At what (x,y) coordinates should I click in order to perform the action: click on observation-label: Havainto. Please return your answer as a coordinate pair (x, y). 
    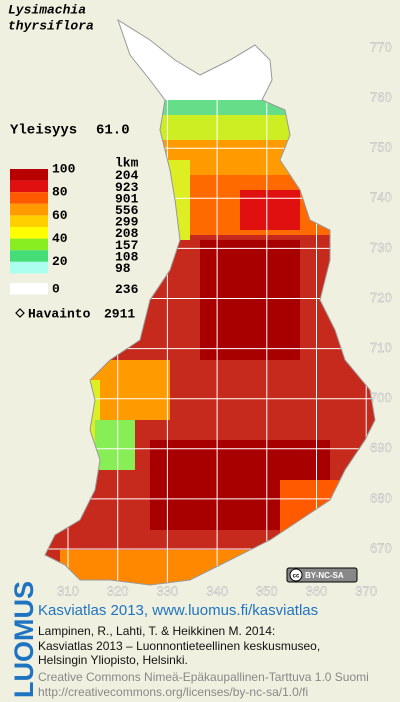
    Looking at the image, I should click on (59, 313).